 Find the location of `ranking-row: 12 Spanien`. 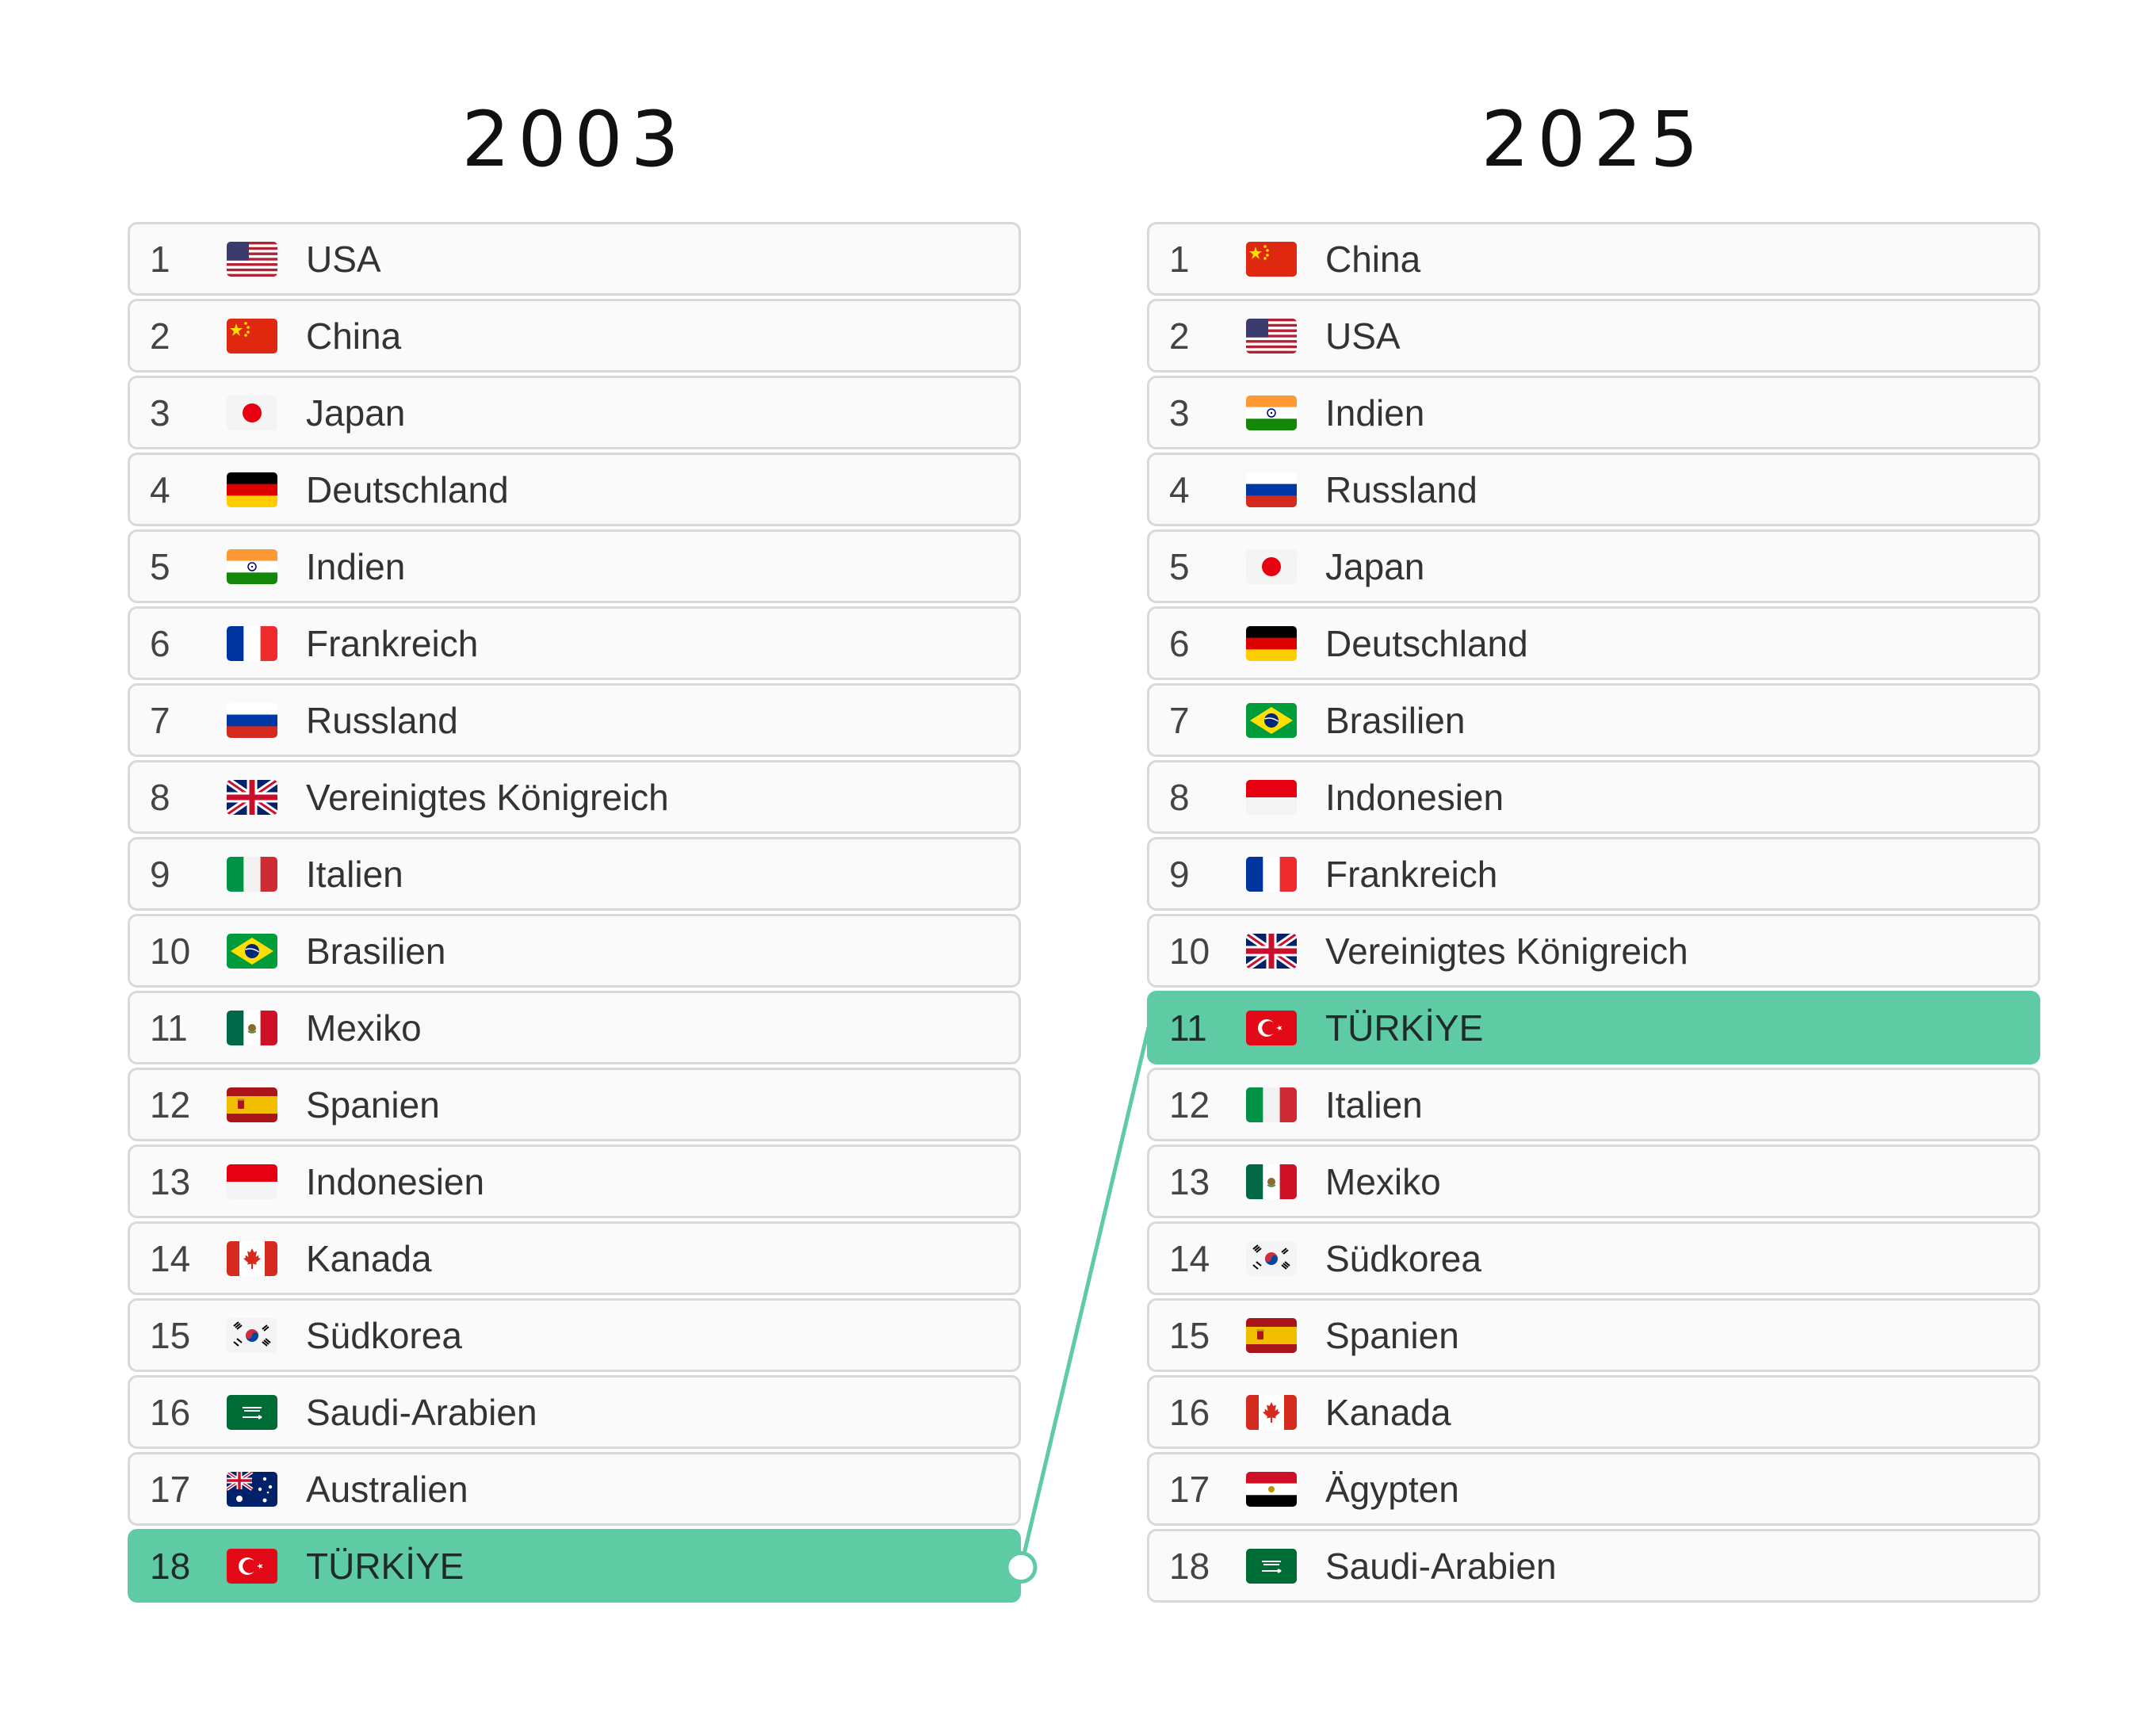

ranking-row: 12 Spanien is located at coordinates (574, 1105).